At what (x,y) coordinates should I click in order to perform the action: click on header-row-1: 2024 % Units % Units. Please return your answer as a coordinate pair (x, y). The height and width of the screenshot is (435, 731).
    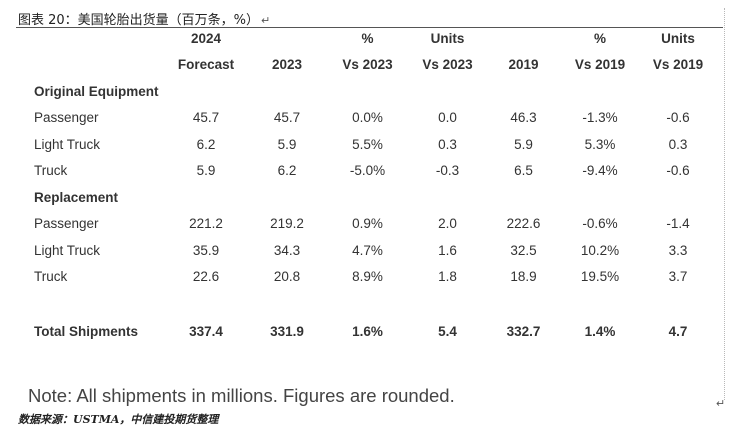
    Looking at the image, I should click on (371, 38).